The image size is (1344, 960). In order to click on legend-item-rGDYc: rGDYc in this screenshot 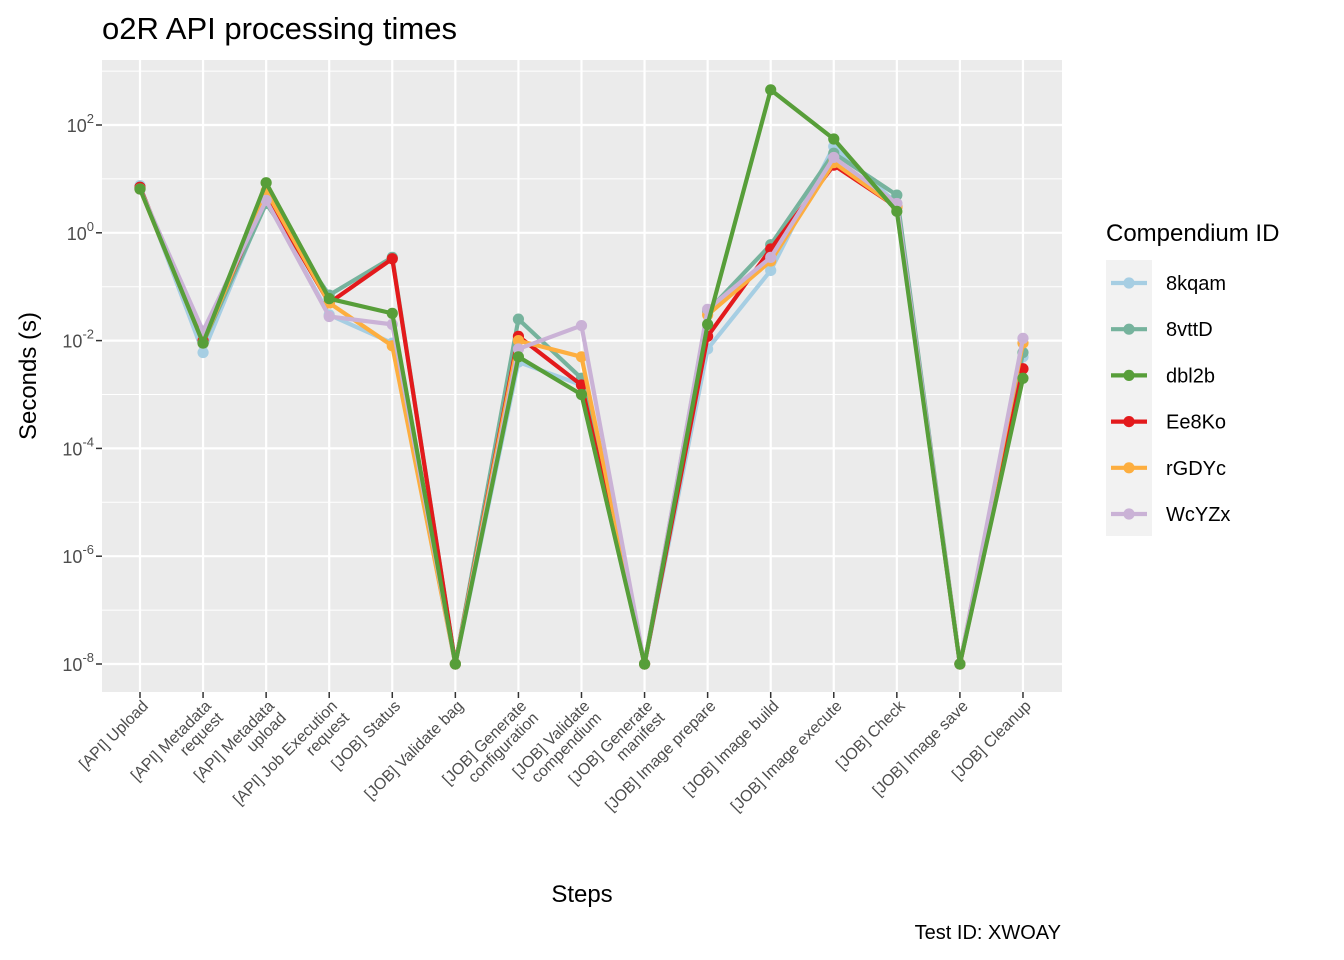, I will do `click(1168, 469)`.